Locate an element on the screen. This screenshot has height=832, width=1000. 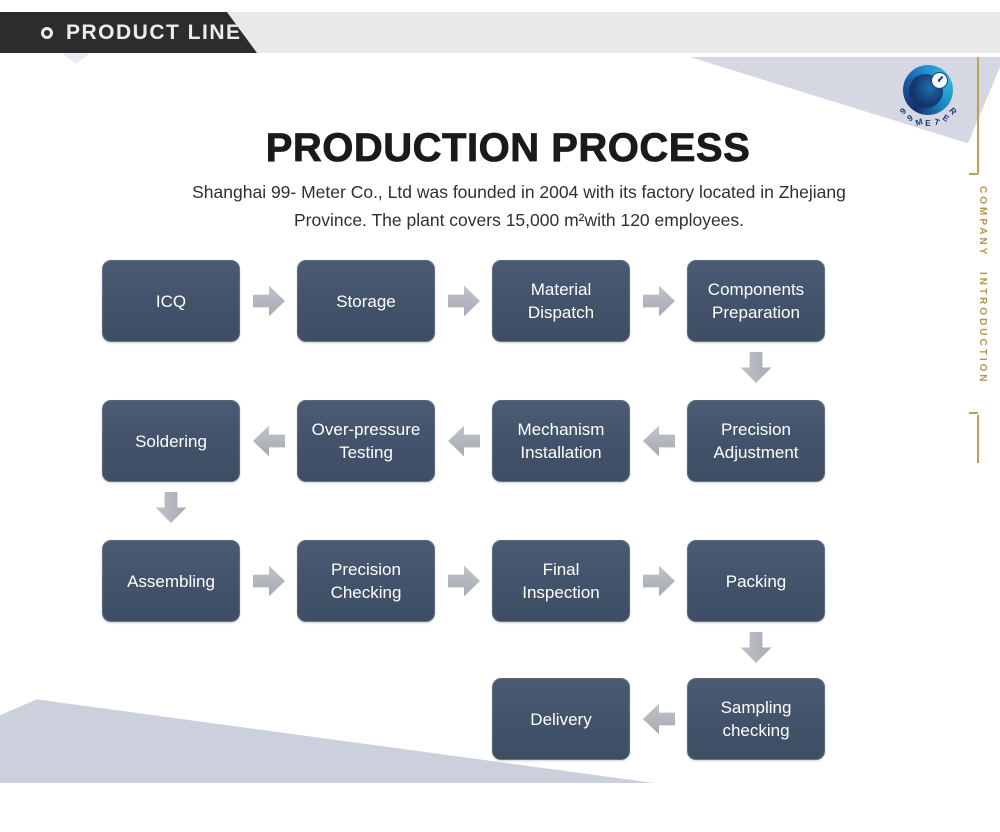
flow-step-components-preparation: Components Preparation is located at coordinates (756, 301).